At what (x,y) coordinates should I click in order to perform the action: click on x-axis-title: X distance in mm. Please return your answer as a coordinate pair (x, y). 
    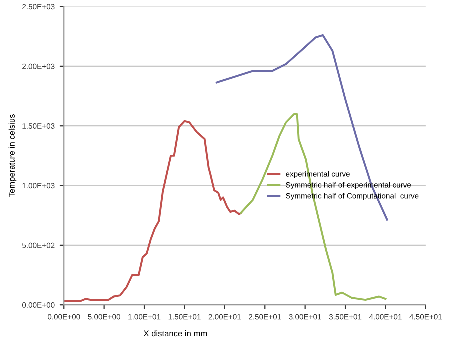
    Looking at the image, I should click on (176, 333).